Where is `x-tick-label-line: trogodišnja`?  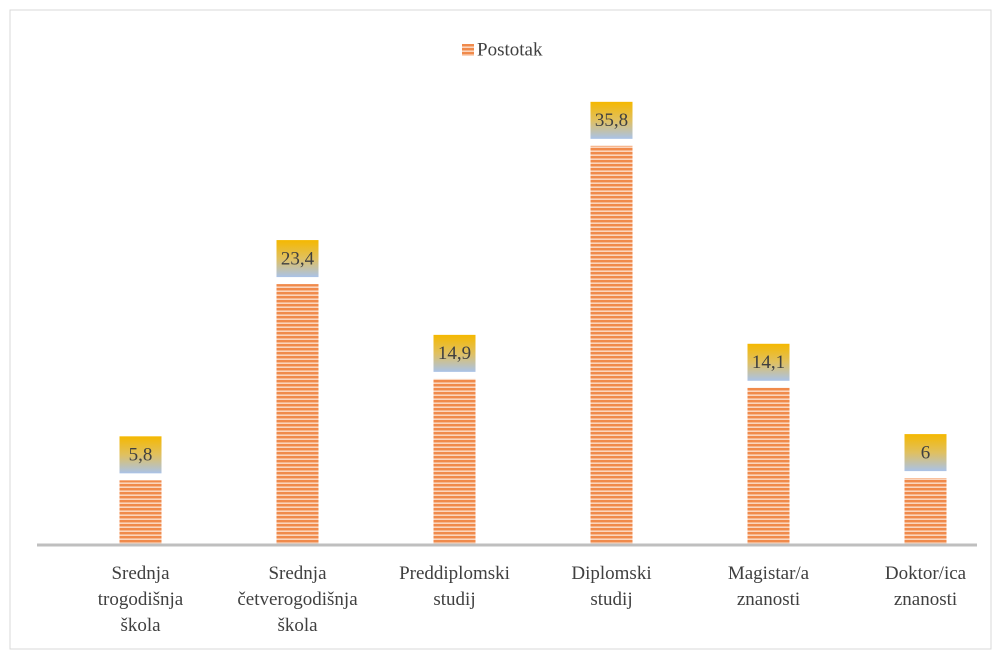
x-tick-label-line: trogodišnja is located at coordinates (141, 599).